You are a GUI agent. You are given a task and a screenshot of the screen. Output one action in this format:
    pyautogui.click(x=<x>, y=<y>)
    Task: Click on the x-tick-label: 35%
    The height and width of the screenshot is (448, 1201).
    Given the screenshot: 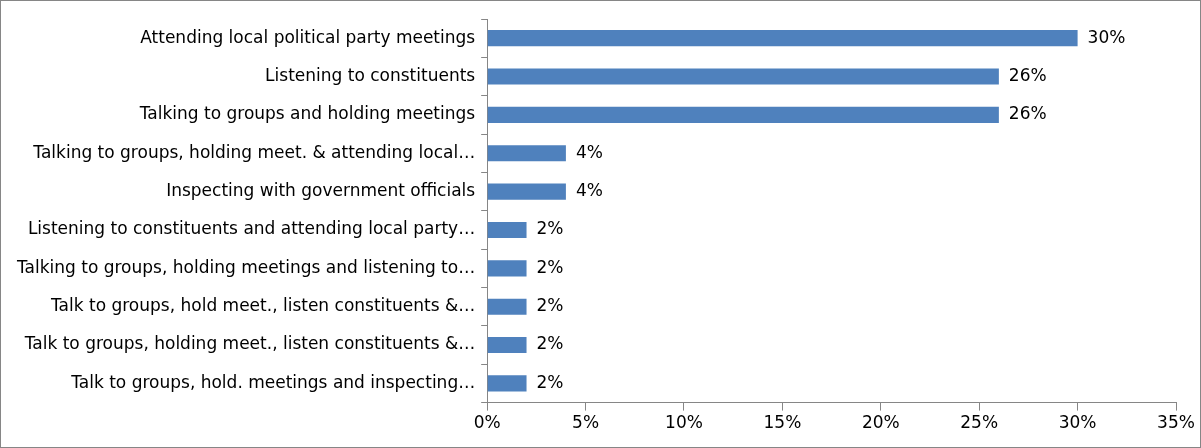 What is the action you would take?
    pyautogui.click(x=1176, y=422)
    